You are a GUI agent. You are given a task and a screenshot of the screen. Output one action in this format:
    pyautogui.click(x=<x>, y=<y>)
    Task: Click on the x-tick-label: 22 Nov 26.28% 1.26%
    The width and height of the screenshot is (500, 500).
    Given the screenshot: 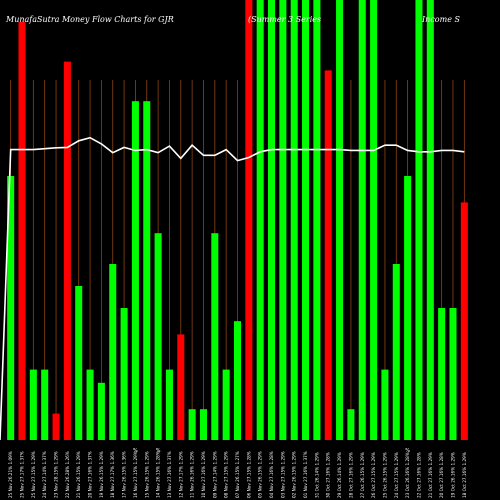 What is the action you would take?
    pyautogui.click(x=67, y=474)
    